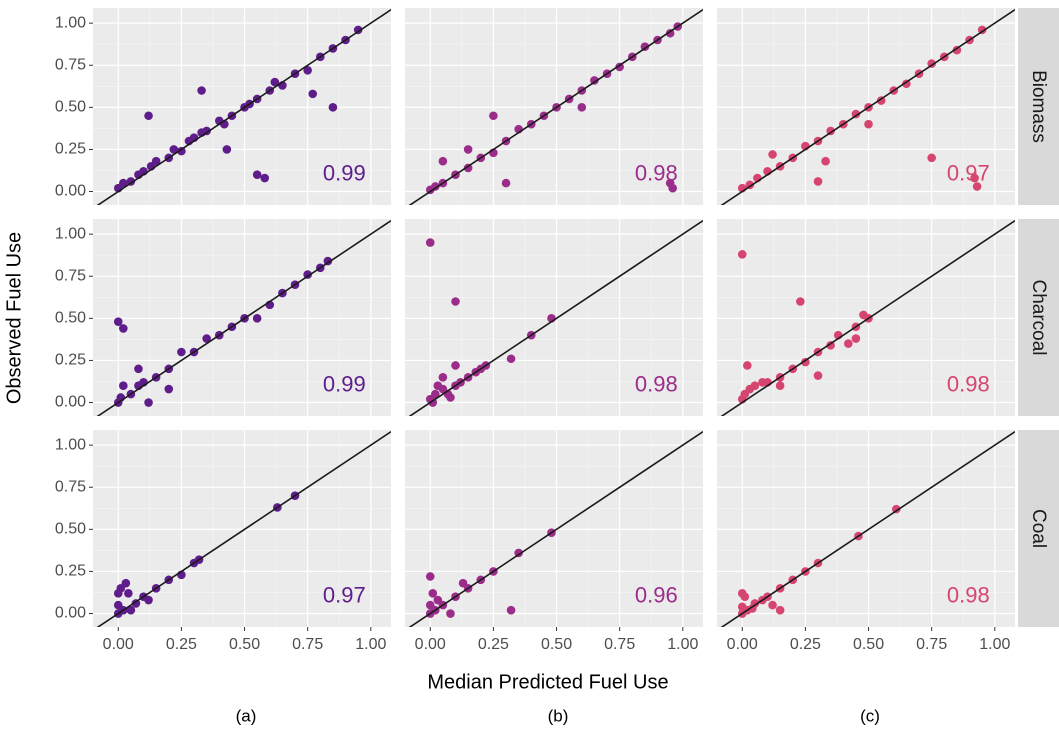 The image size is (1059, 734). What do you see at coordinates (547, 682) in the screenshot?
I see `x-axis-title: Median Predicted Fuel Use` at bounding box center [547, 682].